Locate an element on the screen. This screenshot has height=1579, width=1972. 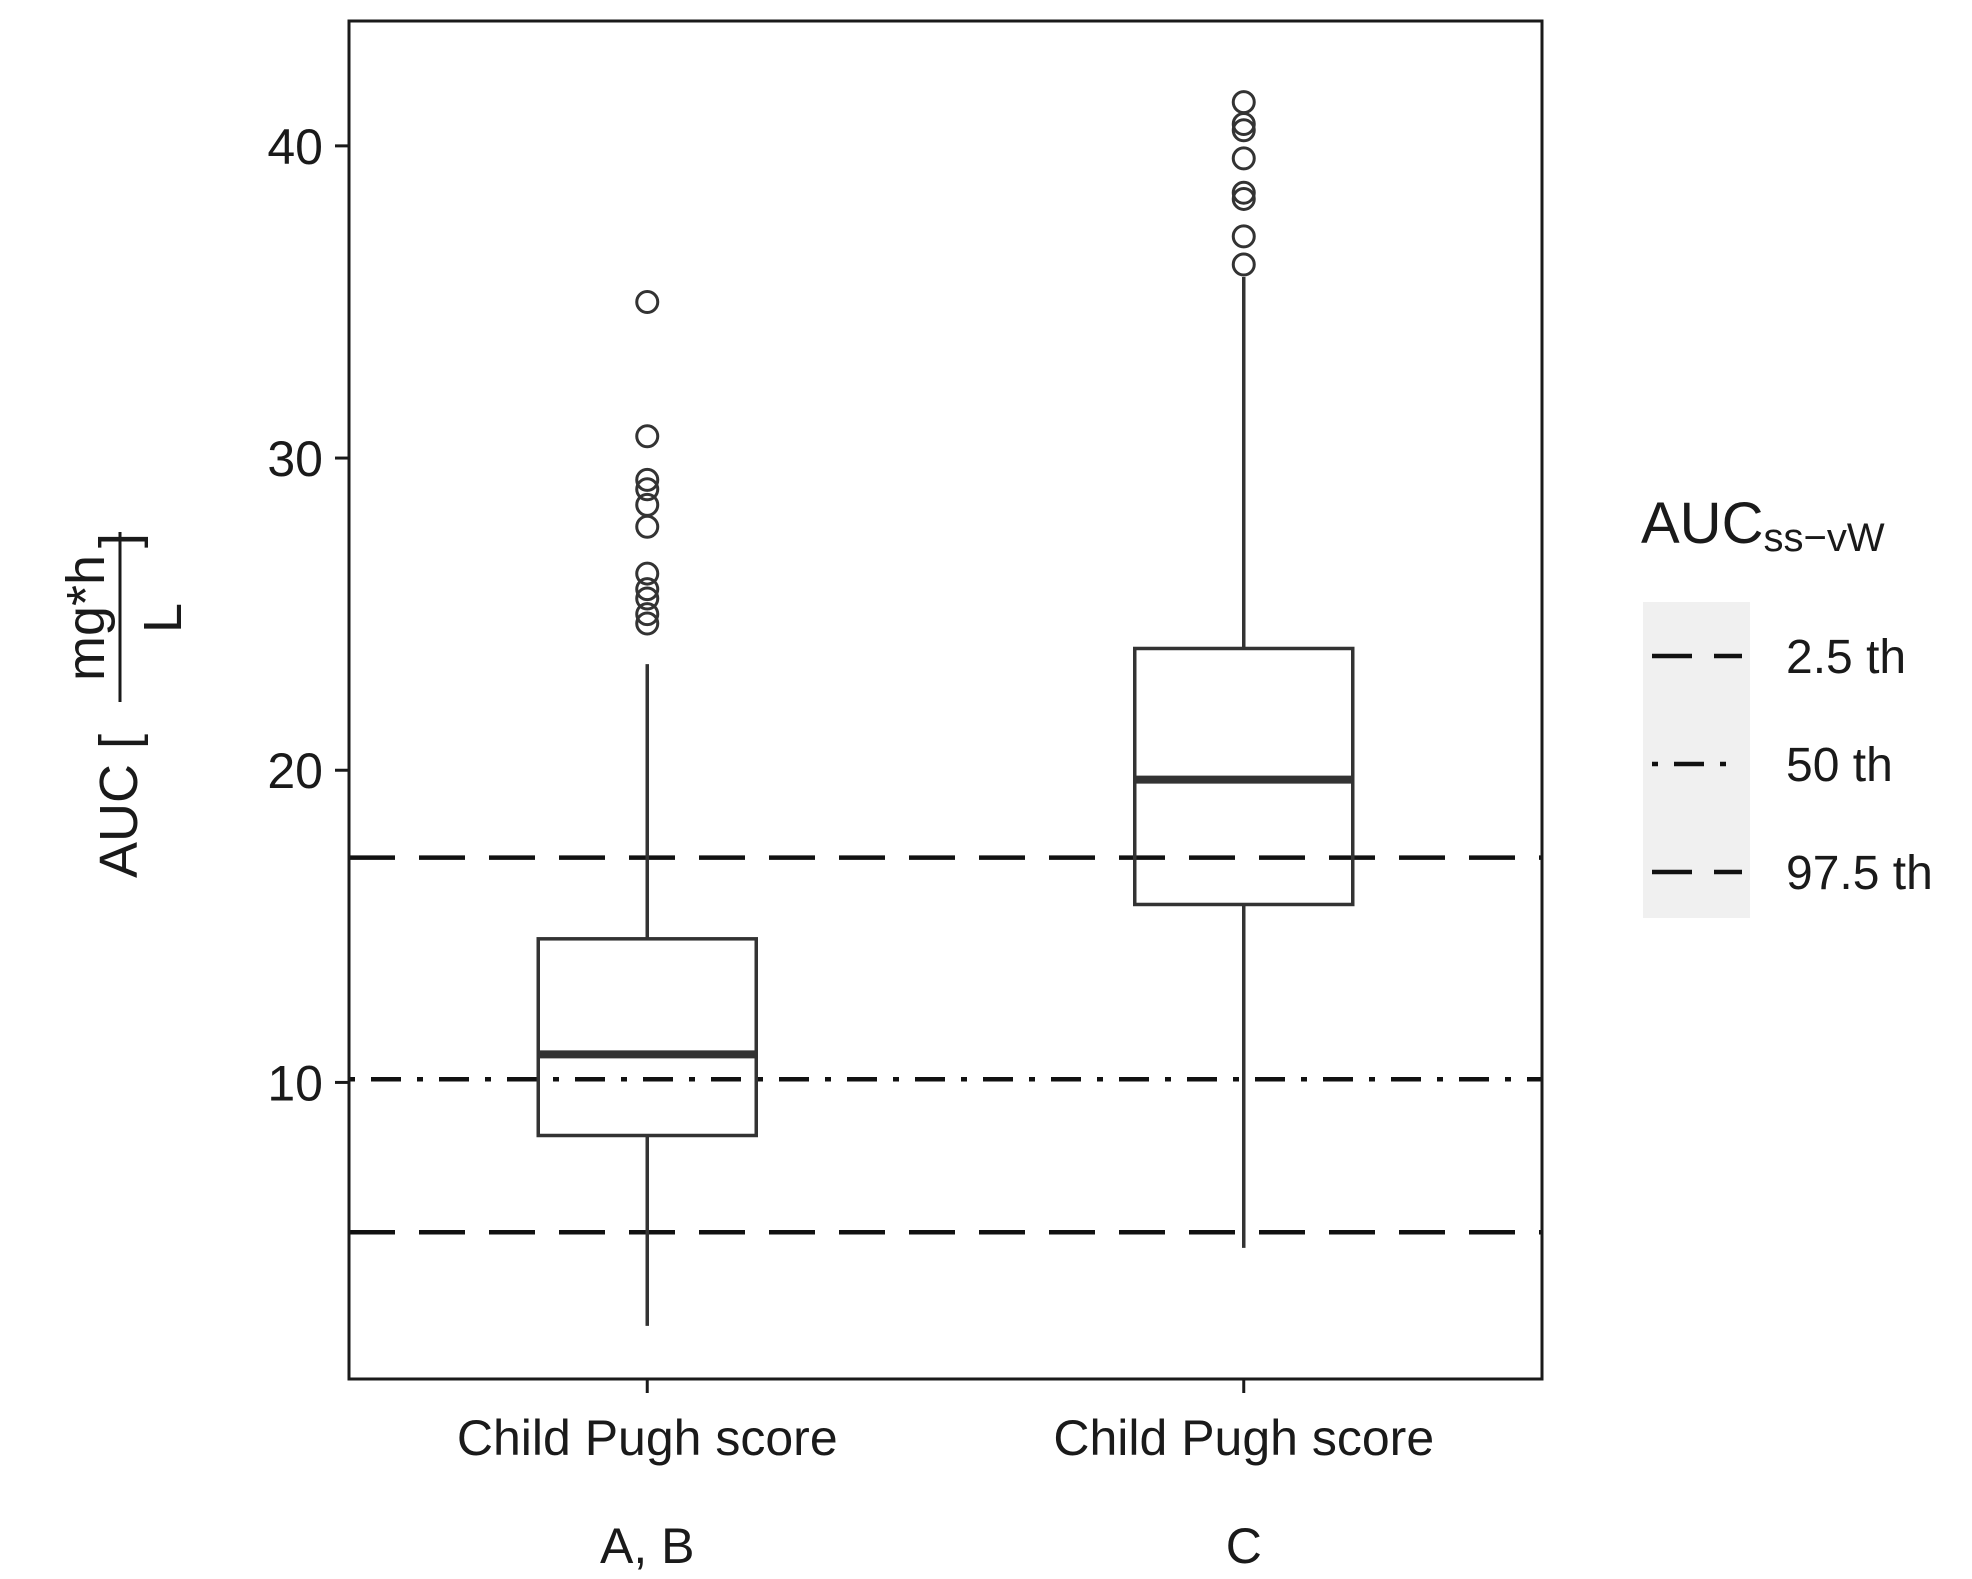
y-axis-title: AUC [ mg*h L ] is located at coordinates (124, 705).